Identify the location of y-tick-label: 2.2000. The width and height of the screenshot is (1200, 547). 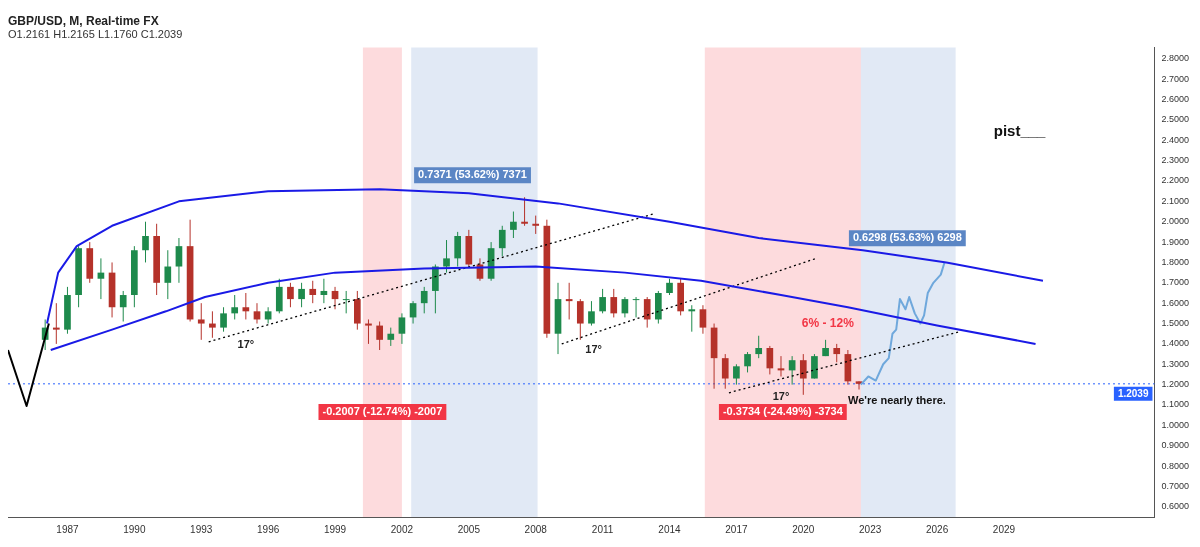
(1175, 180).